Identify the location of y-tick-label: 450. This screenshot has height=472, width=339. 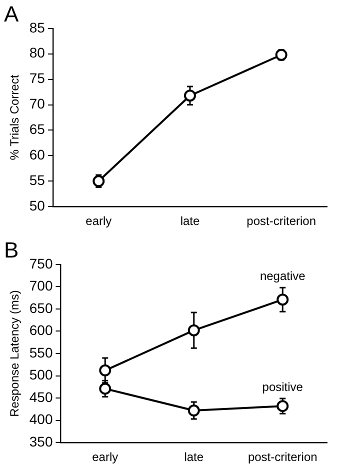
(41, 396).